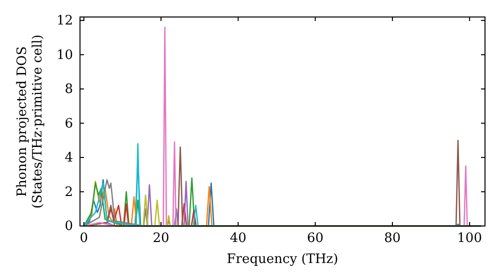  What do you see at coordinates (68, 226) in the screenshot?
I see `y-tick-label: 0` at bounding box center [68, 226].